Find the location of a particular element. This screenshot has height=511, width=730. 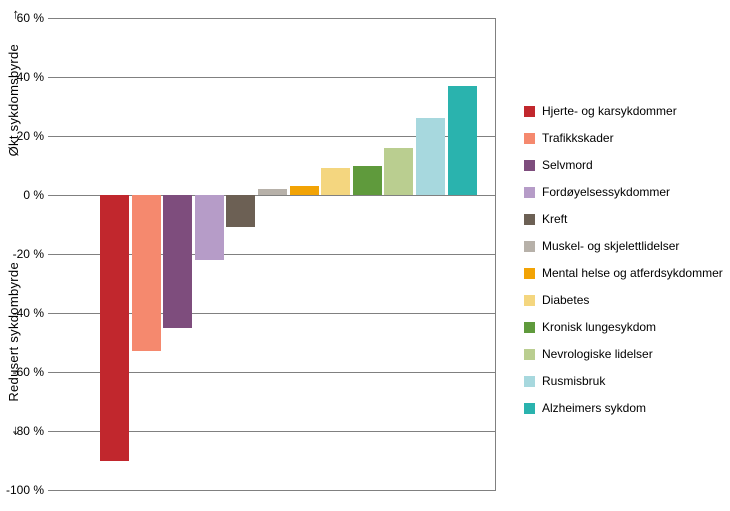

legend-item: Nevrologiske lidelser is located at coordinates (623, 354).